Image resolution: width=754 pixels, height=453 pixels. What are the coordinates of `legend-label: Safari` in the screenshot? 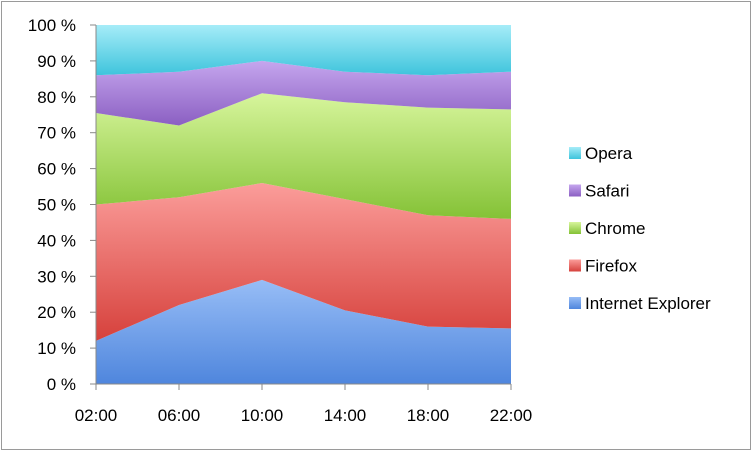 It's located at (607, 191).